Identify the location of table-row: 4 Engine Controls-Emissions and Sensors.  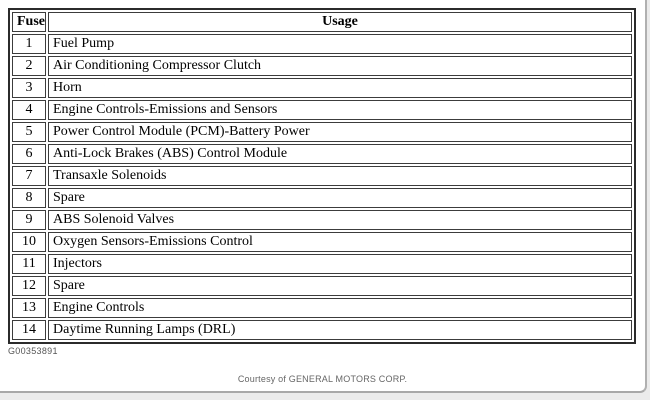
(322, 110).